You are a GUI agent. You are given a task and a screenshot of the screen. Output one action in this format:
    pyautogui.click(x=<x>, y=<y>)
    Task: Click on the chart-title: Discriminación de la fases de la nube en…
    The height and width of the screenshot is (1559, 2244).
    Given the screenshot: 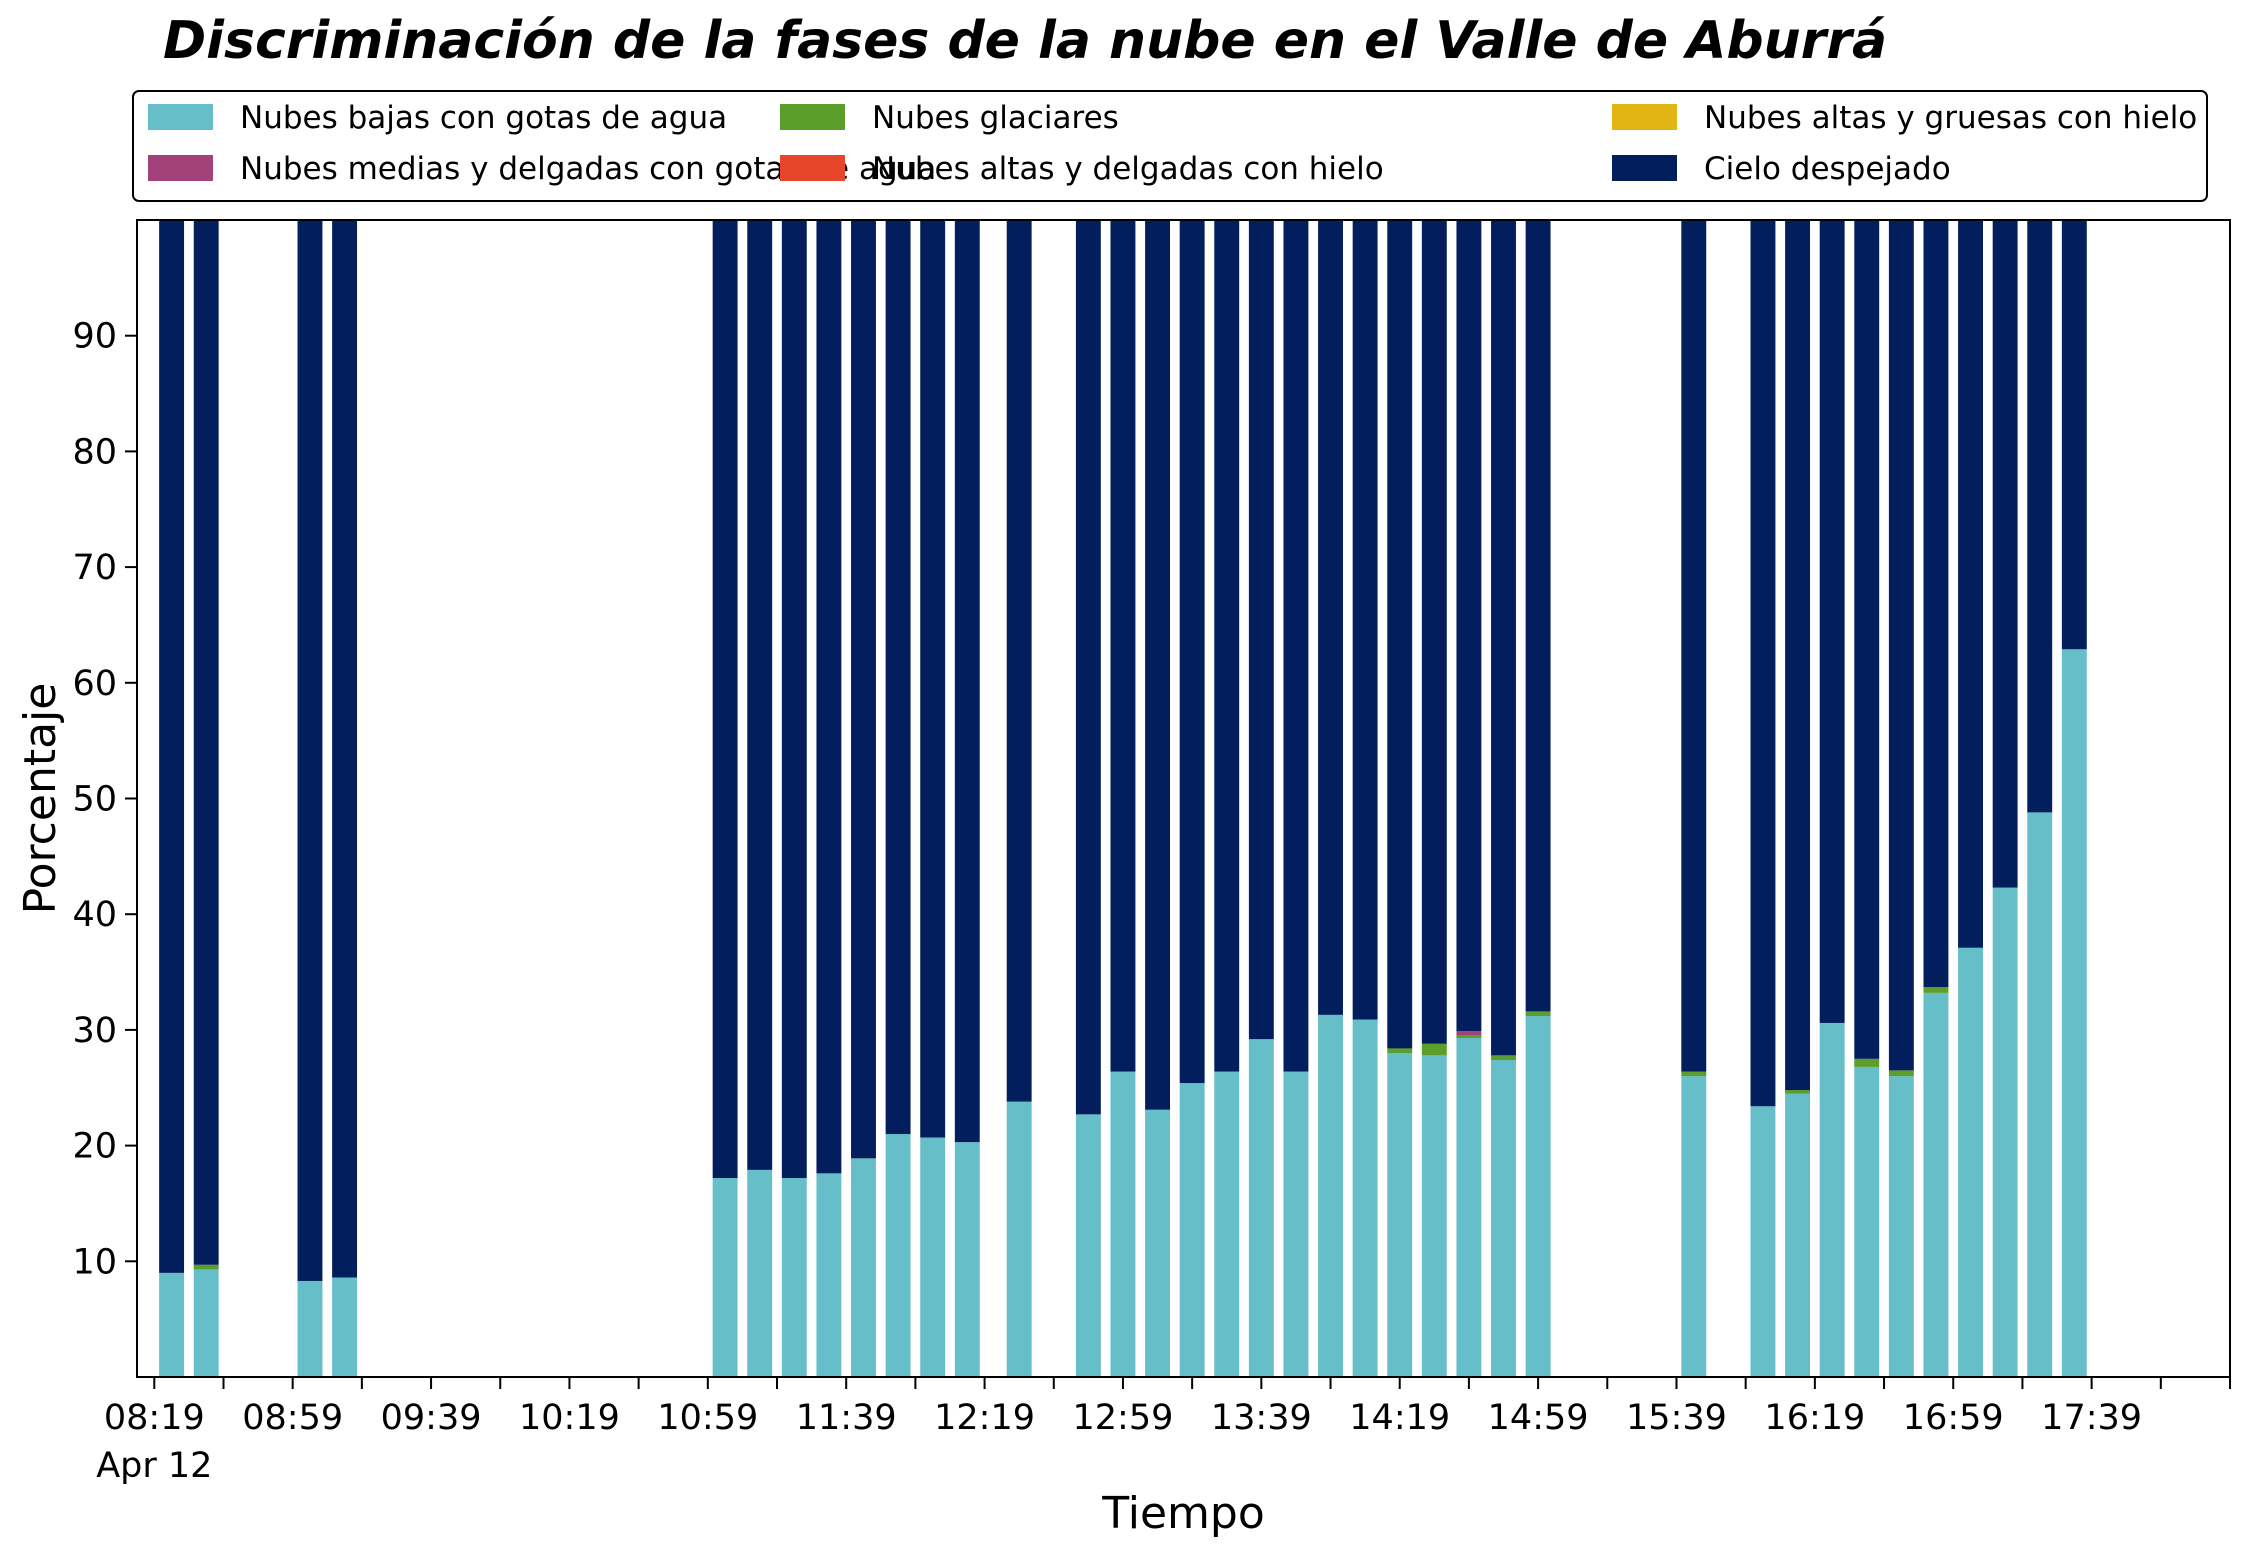 What is the action you would take?
    pyautogui.click(x=1025, y=41)
    